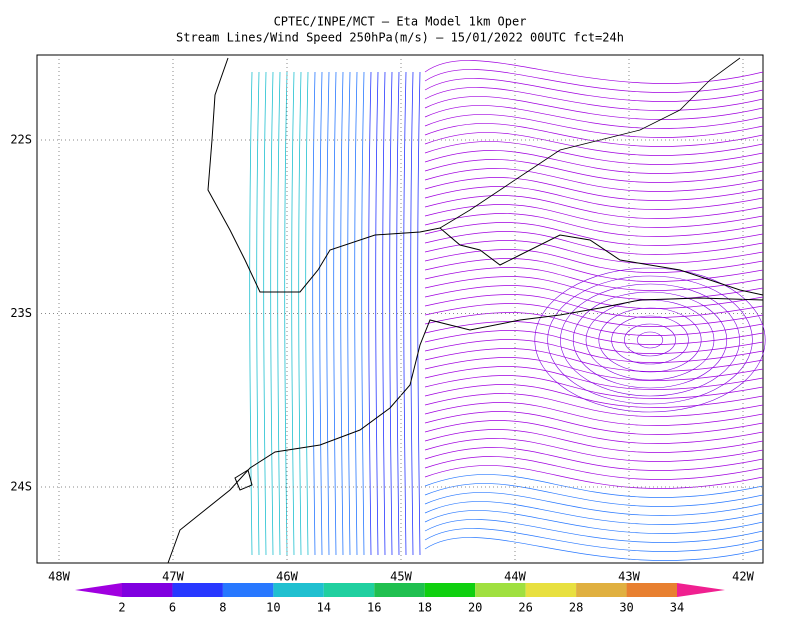 This screenshot has width=800, height=622. Describe the element at coordinates (401, 577) in the screenshot. I see `lon-label: 45W` at that location.